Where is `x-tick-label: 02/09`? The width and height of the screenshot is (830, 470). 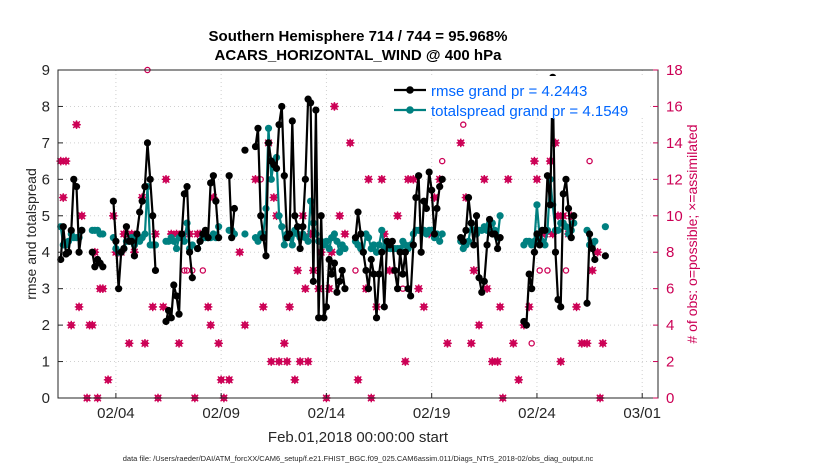 x-tick-label: 02/09 is located at coordinates (221, 413).